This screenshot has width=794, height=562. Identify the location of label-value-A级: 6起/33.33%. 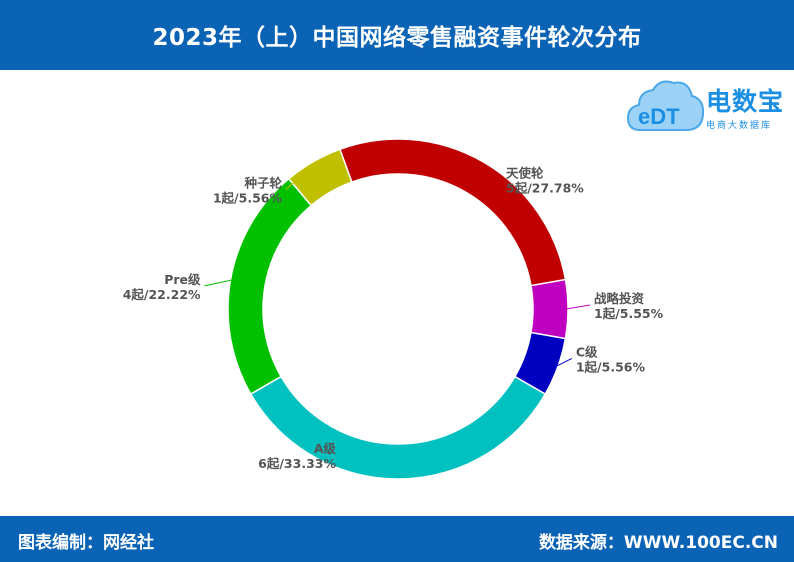
(297, 463).